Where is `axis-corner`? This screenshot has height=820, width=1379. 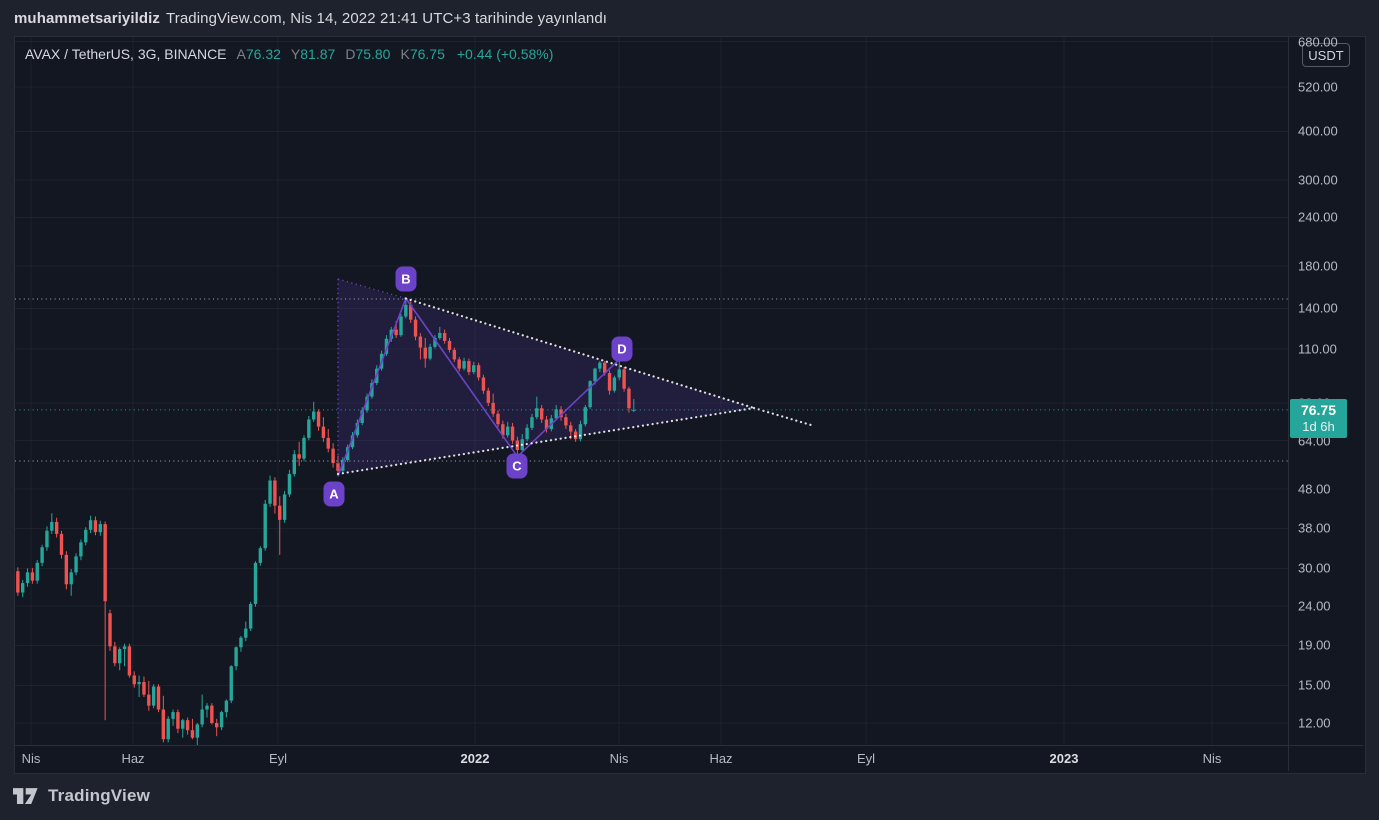 axis-corner is located at coordinates (1325, 758).